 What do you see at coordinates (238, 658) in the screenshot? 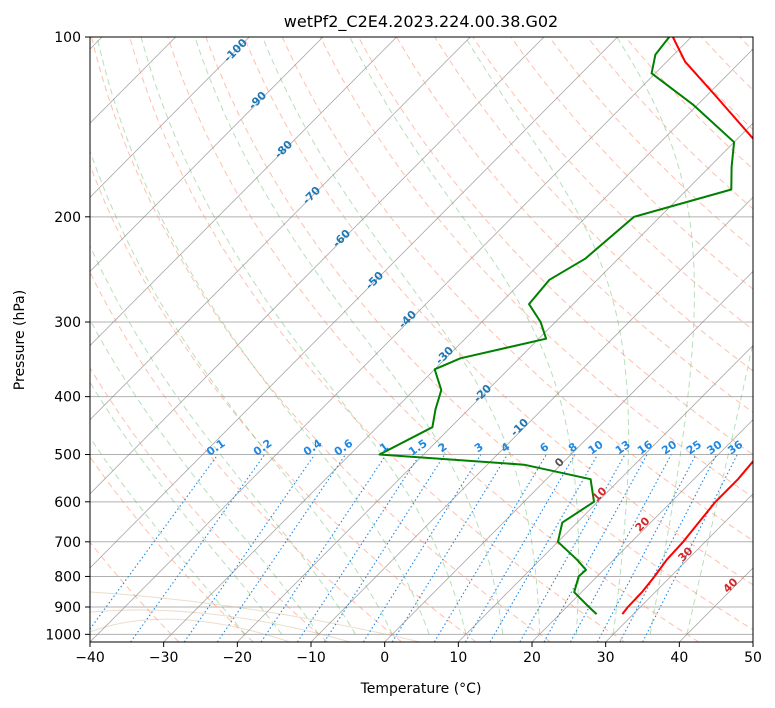
I see `x-tick-label: −20` at bounding box center [238, 658].